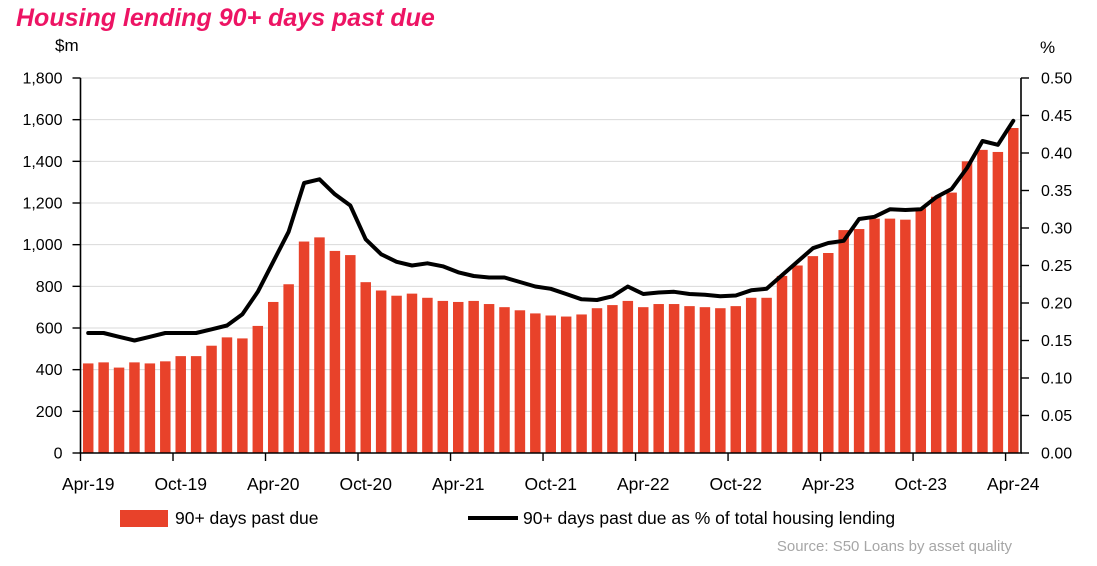 The width and height of the screenshot is (1097, 566). What do you see at coordinates (42, 120) in the screenshot?
I see `left-tick-label: 1,600` at bounding box center [42, 120].